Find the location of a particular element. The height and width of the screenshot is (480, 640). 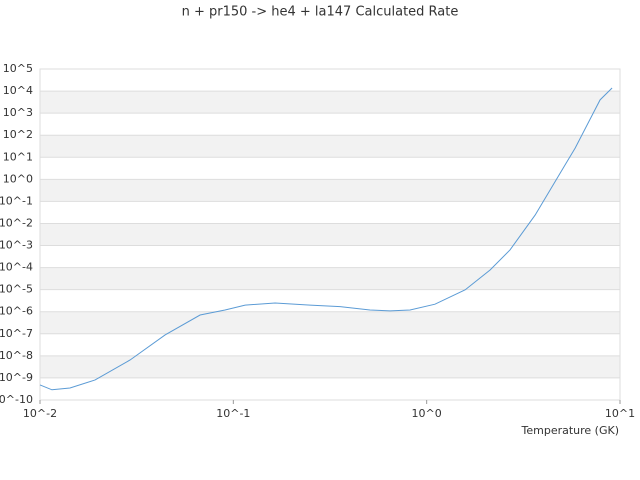

y-tick-label: 10^1 is located at coordinates (18, 156).